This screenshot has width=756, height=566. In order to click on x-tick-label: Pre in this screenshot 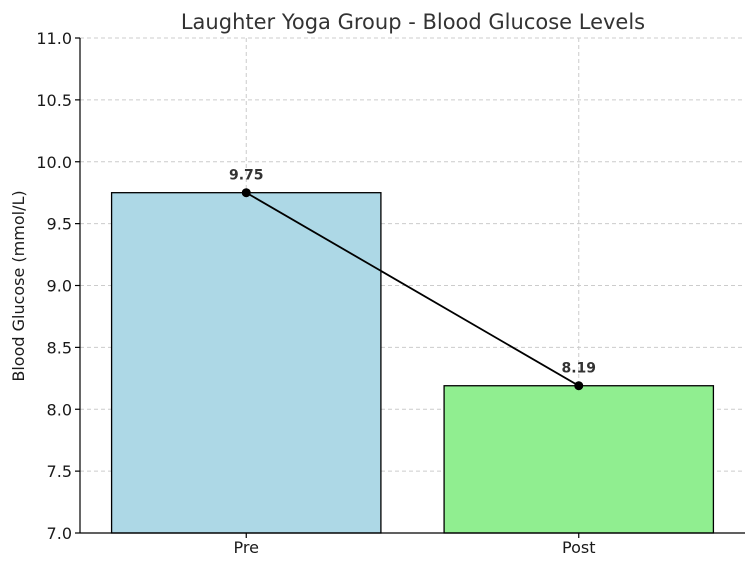, I will do `click(246, 547)`.